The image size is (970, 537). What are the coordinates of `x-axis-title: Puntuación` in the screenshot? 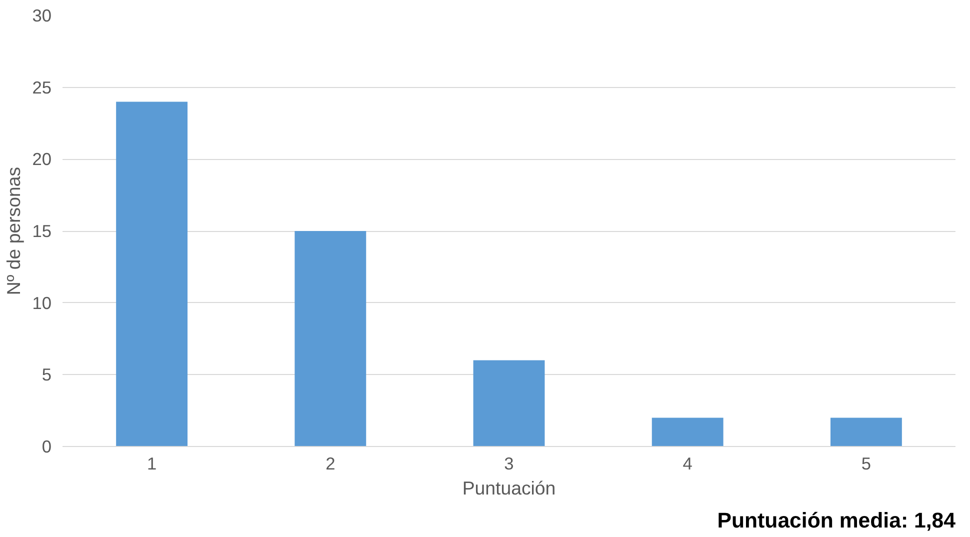 It's located at (509, 488).